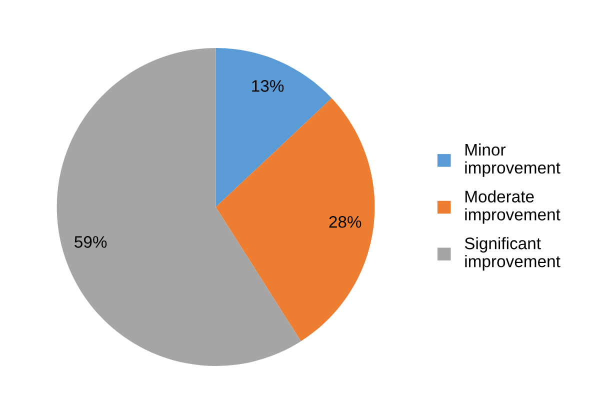 The height and width of the screenshot is (414, 592). Describe the element at coordinates (274, 127) in the screenshot. I see `pie-slice` at that location.